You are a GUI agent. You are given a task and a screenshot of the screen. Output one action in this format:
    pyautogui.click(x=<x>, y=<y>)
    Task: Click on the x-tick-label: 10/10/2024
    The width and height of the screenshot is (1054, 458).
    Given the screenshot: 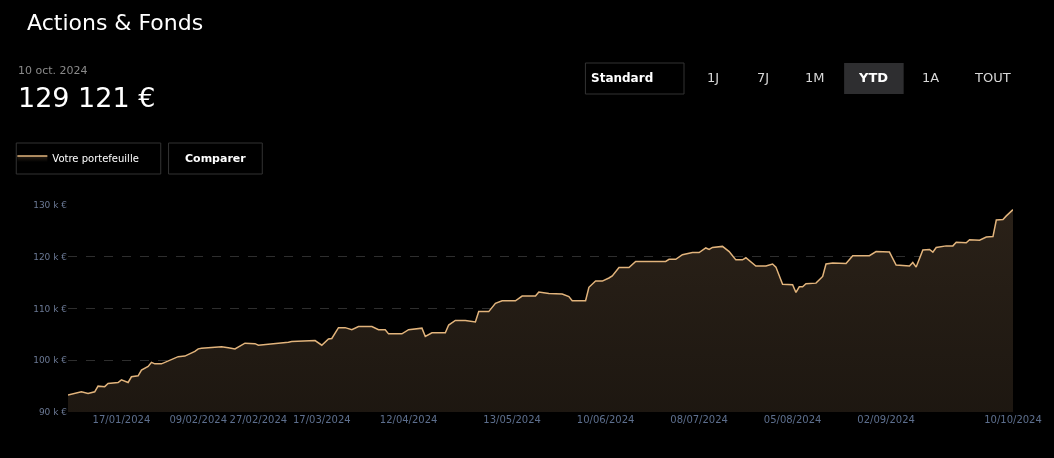 What is the action you would take?
    pyautogui.click(x=1013, y=419)
    